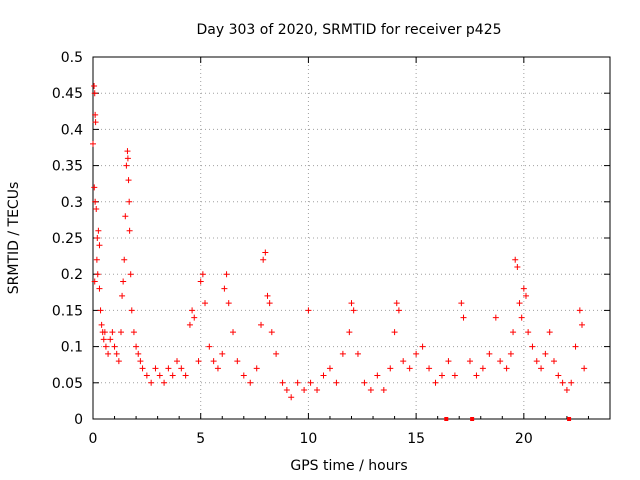 The width and height of the screenshot is (640, 480). What do you see at coordinates (14, 238) in the screenshot?
I see `y-axis-label: SRMTID / TECUs` at bounding box center [14, 238].